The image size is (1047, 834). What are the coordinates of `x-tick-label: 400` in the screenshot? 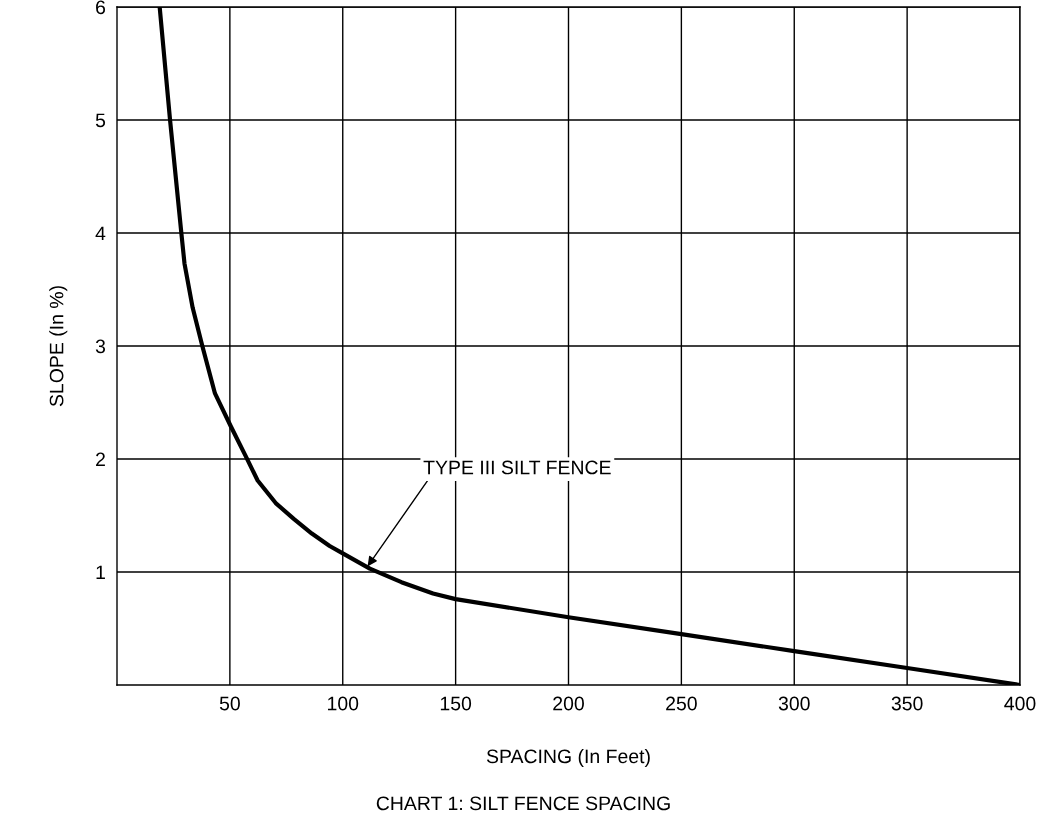 It's located at (1020, 703).